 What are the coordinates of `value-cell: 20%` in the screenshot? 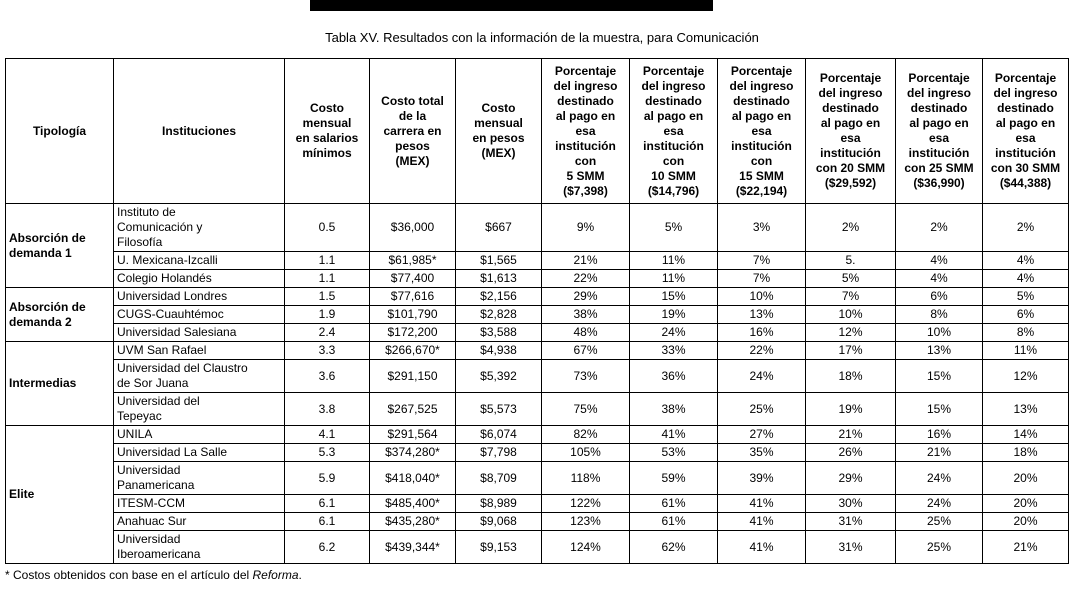 It's located at (1025, 521).